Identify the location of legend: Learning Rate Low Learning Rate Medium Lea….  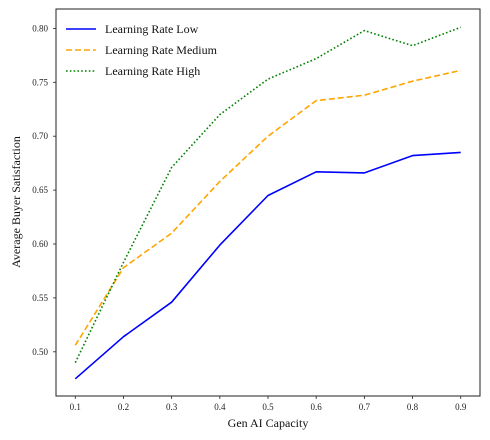
(142, 50).